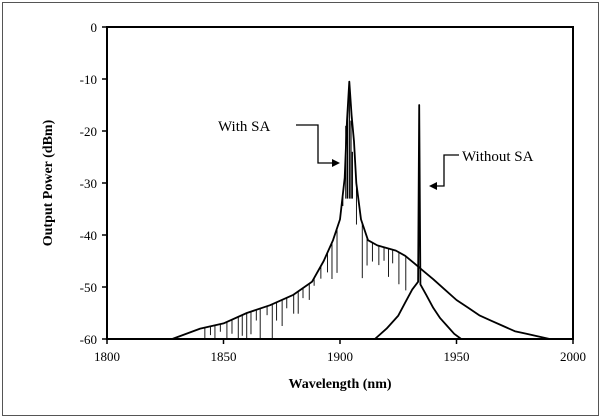  I want to click on y-tick-label: -10, so click(88, 79).